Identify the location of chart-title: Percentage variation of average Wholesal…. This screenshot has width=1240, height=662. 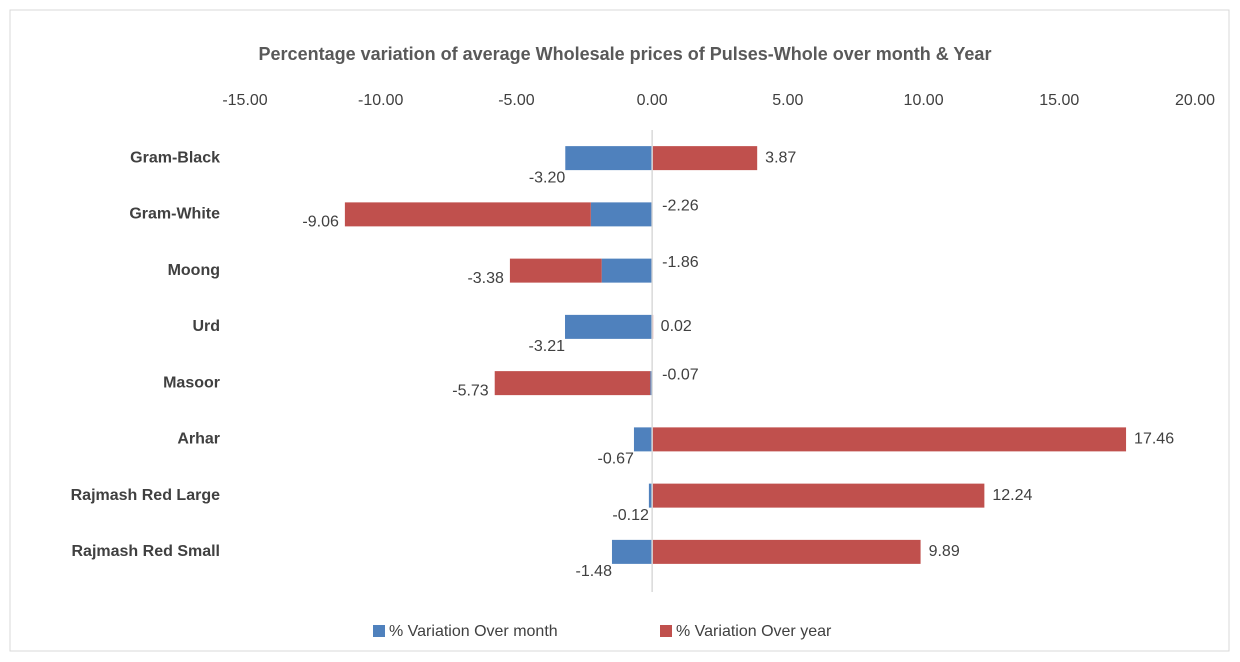
(625, 54).